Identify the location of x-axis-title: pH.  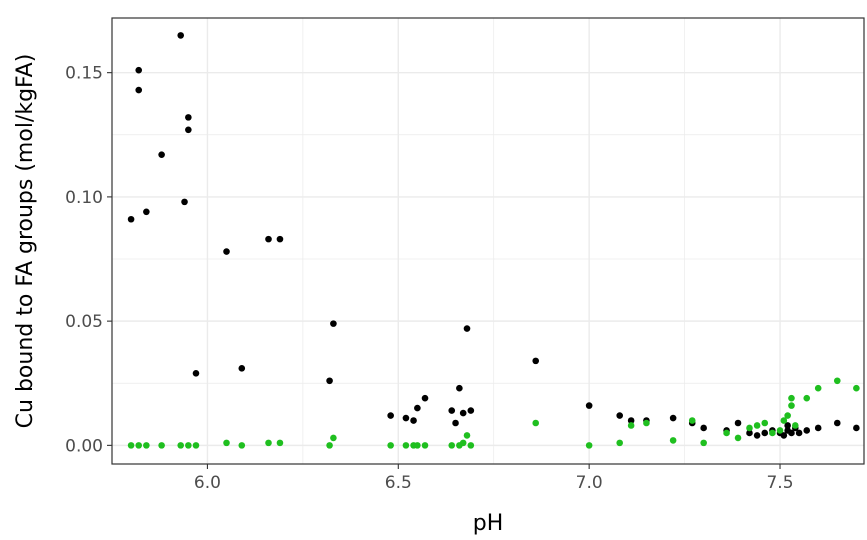
(488, 523).